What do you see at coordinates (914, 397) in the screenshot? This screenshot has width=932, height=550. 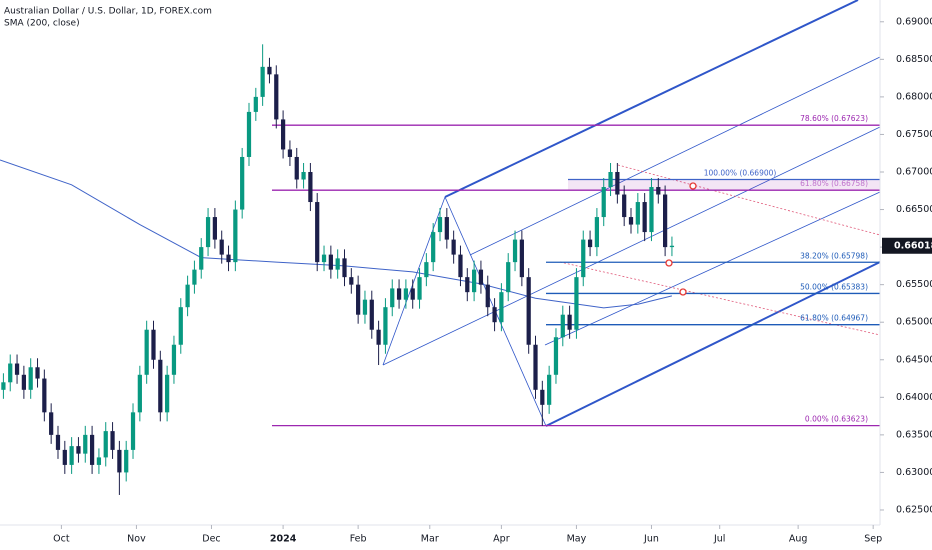 I see `y-tick-label: 0.64000` at bounding box center [914, 397].